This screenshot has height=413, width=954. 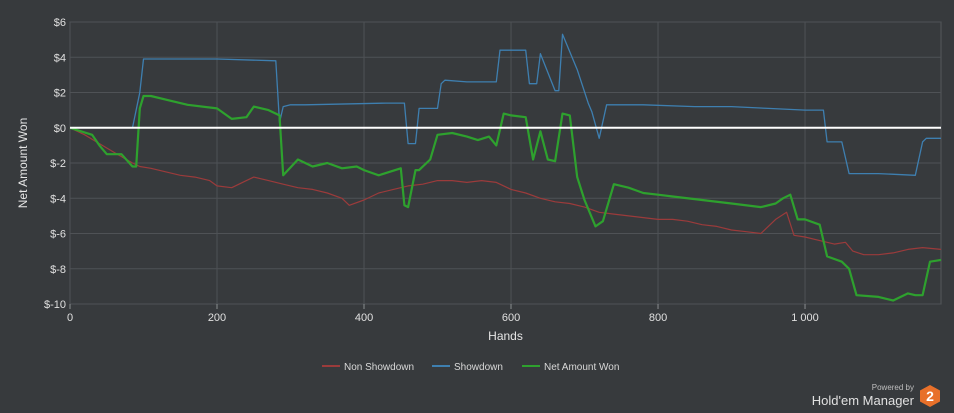 I want to click on x-tick-label: 600, so click(x=511, y=318).